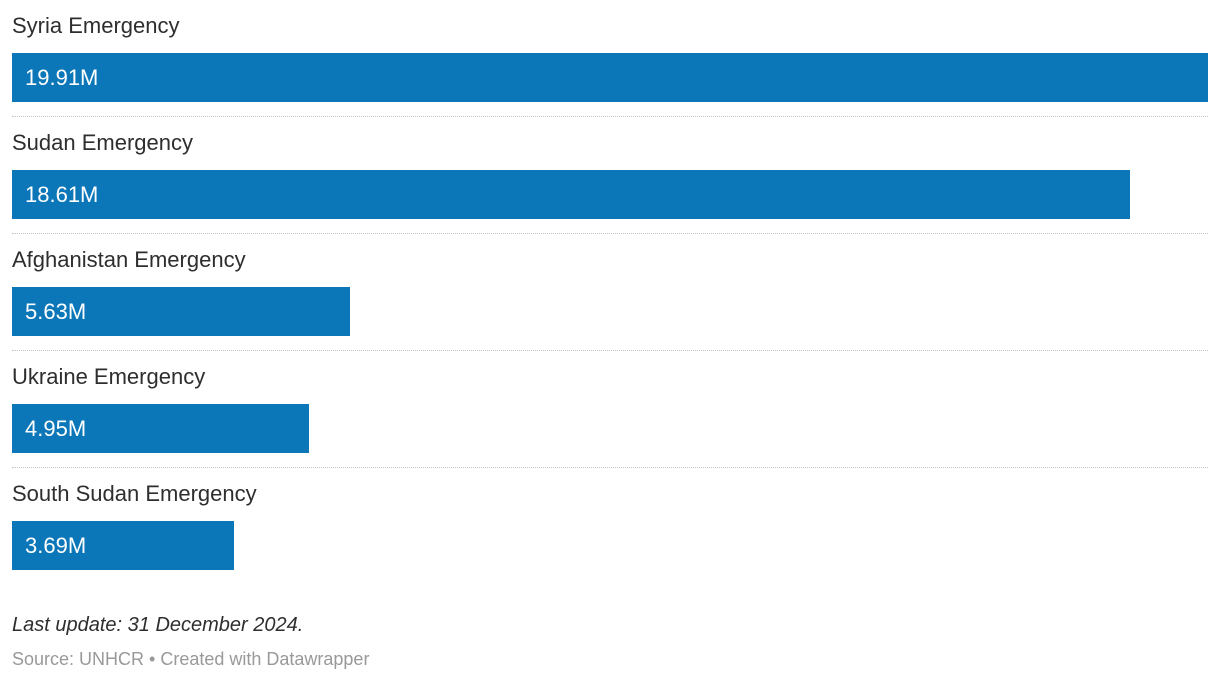  What do you see at coordinates (181, 311) in the screenshot?
I see `bar: 5.63M` at bounding box center [181, 311].